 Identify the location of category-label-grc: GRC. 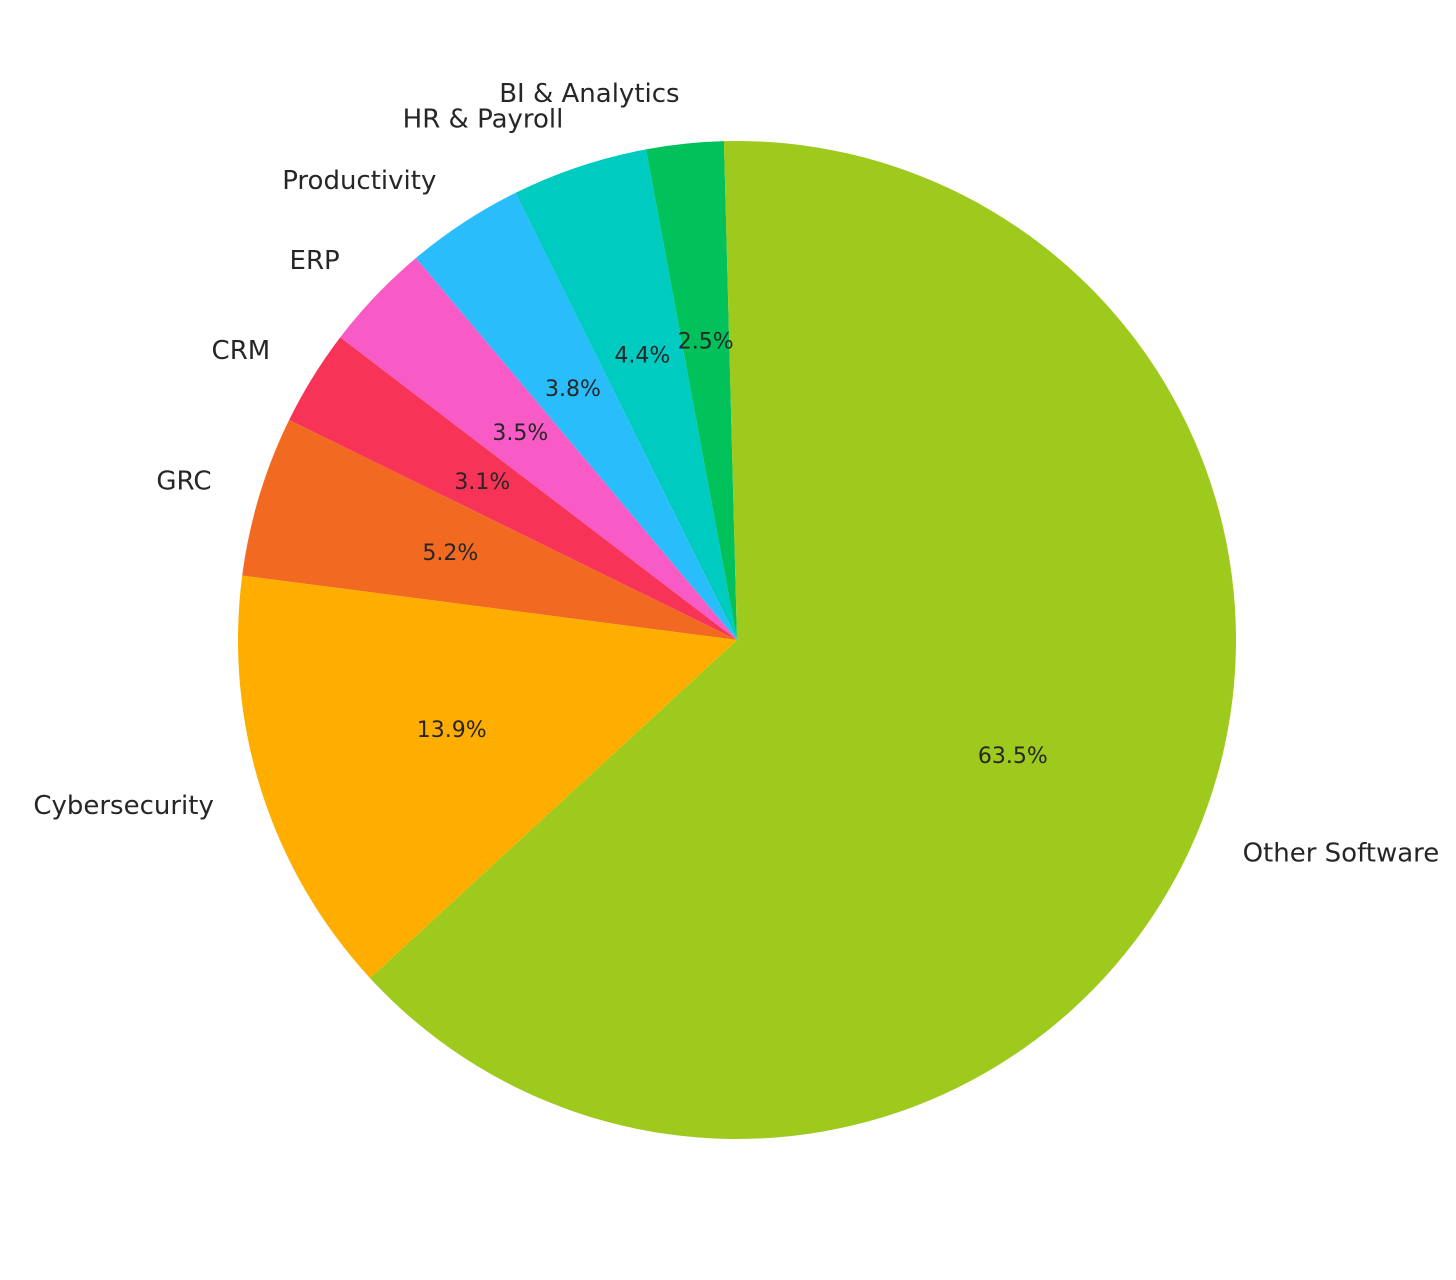
(183, 481).